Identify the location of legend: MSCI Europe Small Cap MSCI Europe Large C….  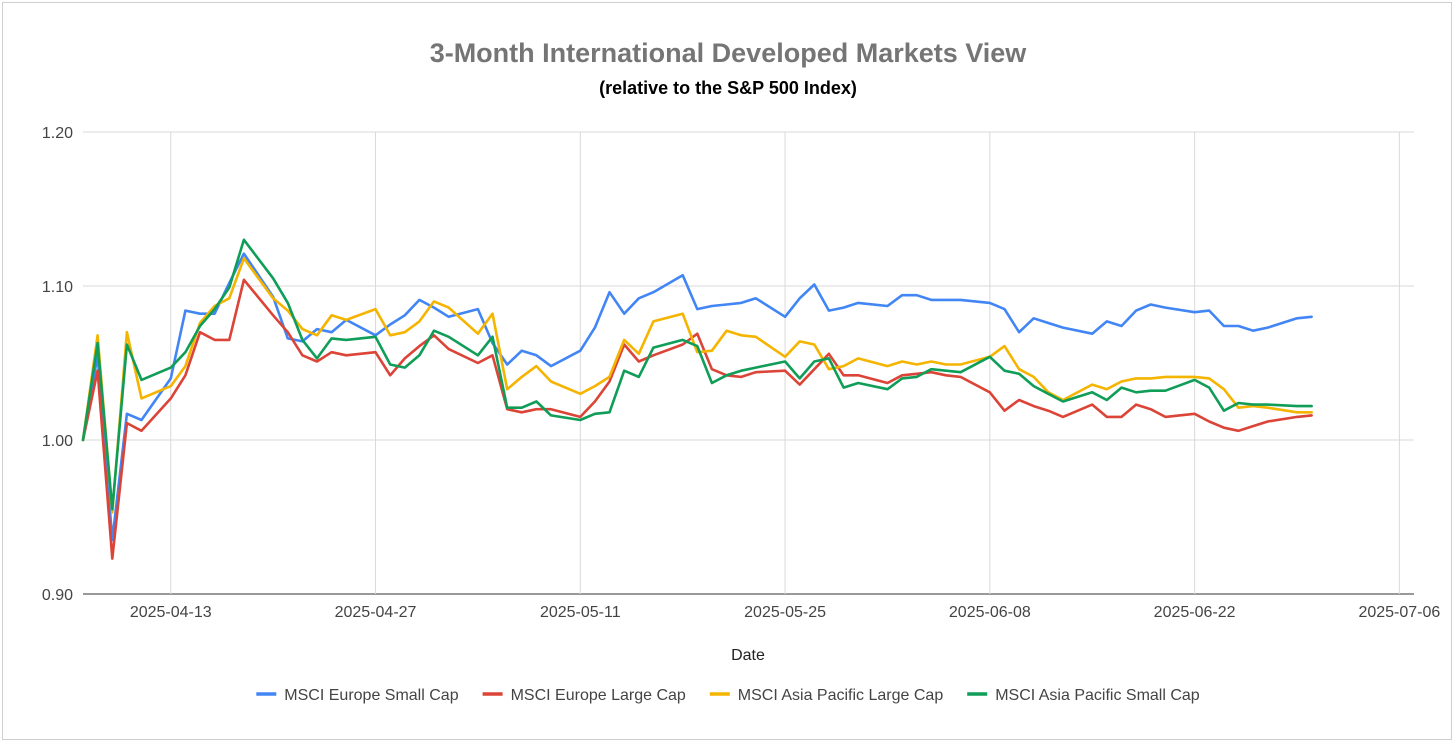
(728, 695).